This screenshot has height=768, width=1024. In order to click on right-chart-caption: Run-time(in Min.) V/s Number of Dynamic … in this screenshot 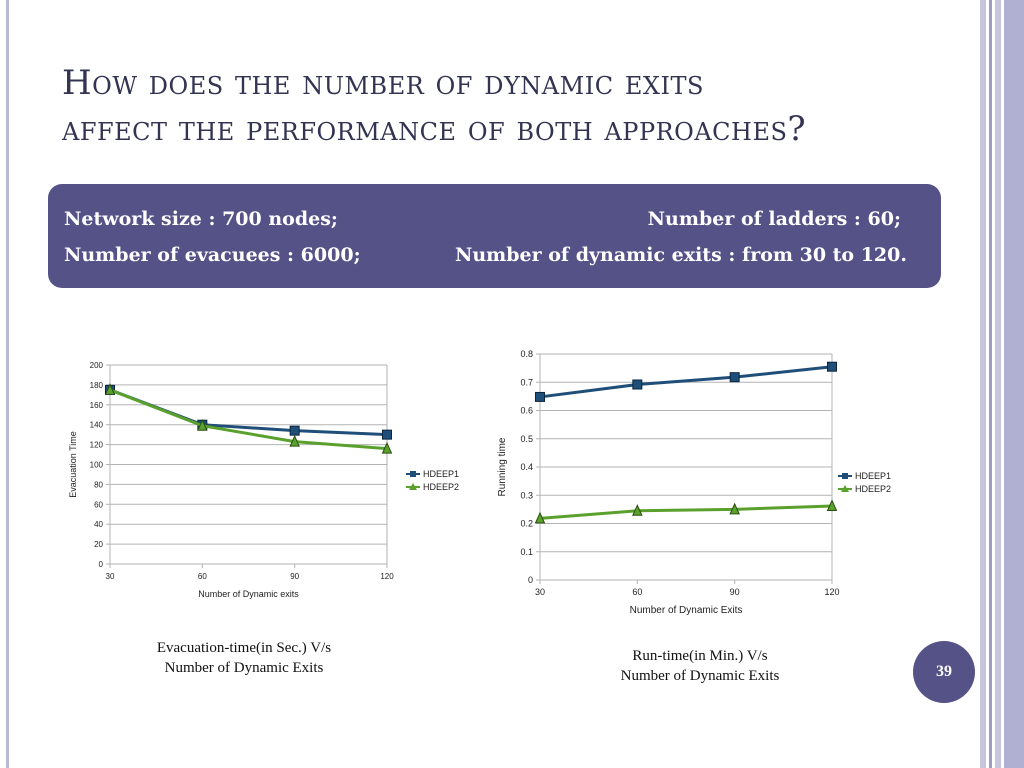, I will do `click(700, 666)`.